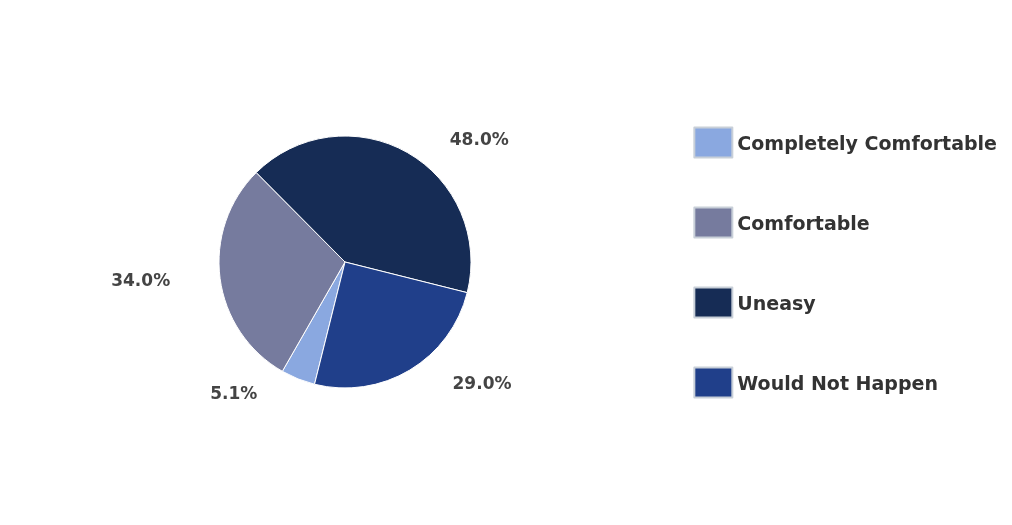 The image size is (1012, 525). What do you see at coordinates (482, 382) in the screenshot?
I see `data-label: 29.0%` at bounding box center [482, 382].